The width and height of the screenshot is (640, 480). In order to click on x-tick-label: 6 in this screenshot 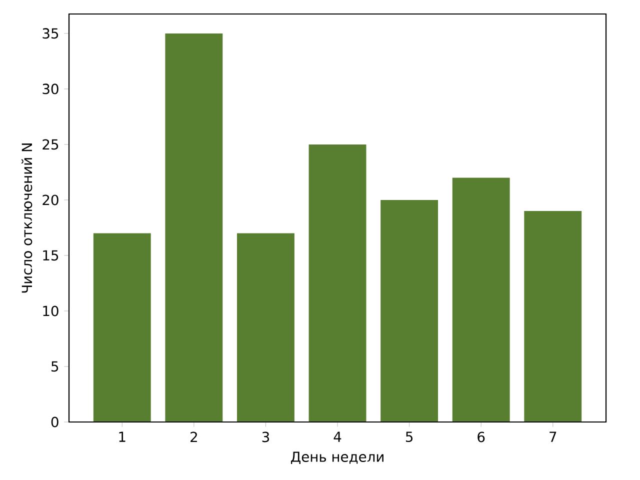, I will do `click(481, 437)`.